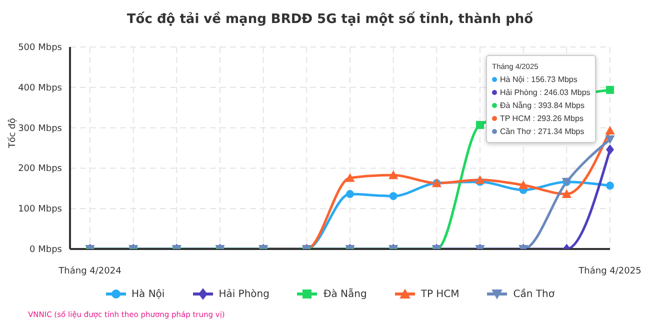 The image size is (660, 327). I want to click on y-axis-title: Tốc độ, so click(12, 133).